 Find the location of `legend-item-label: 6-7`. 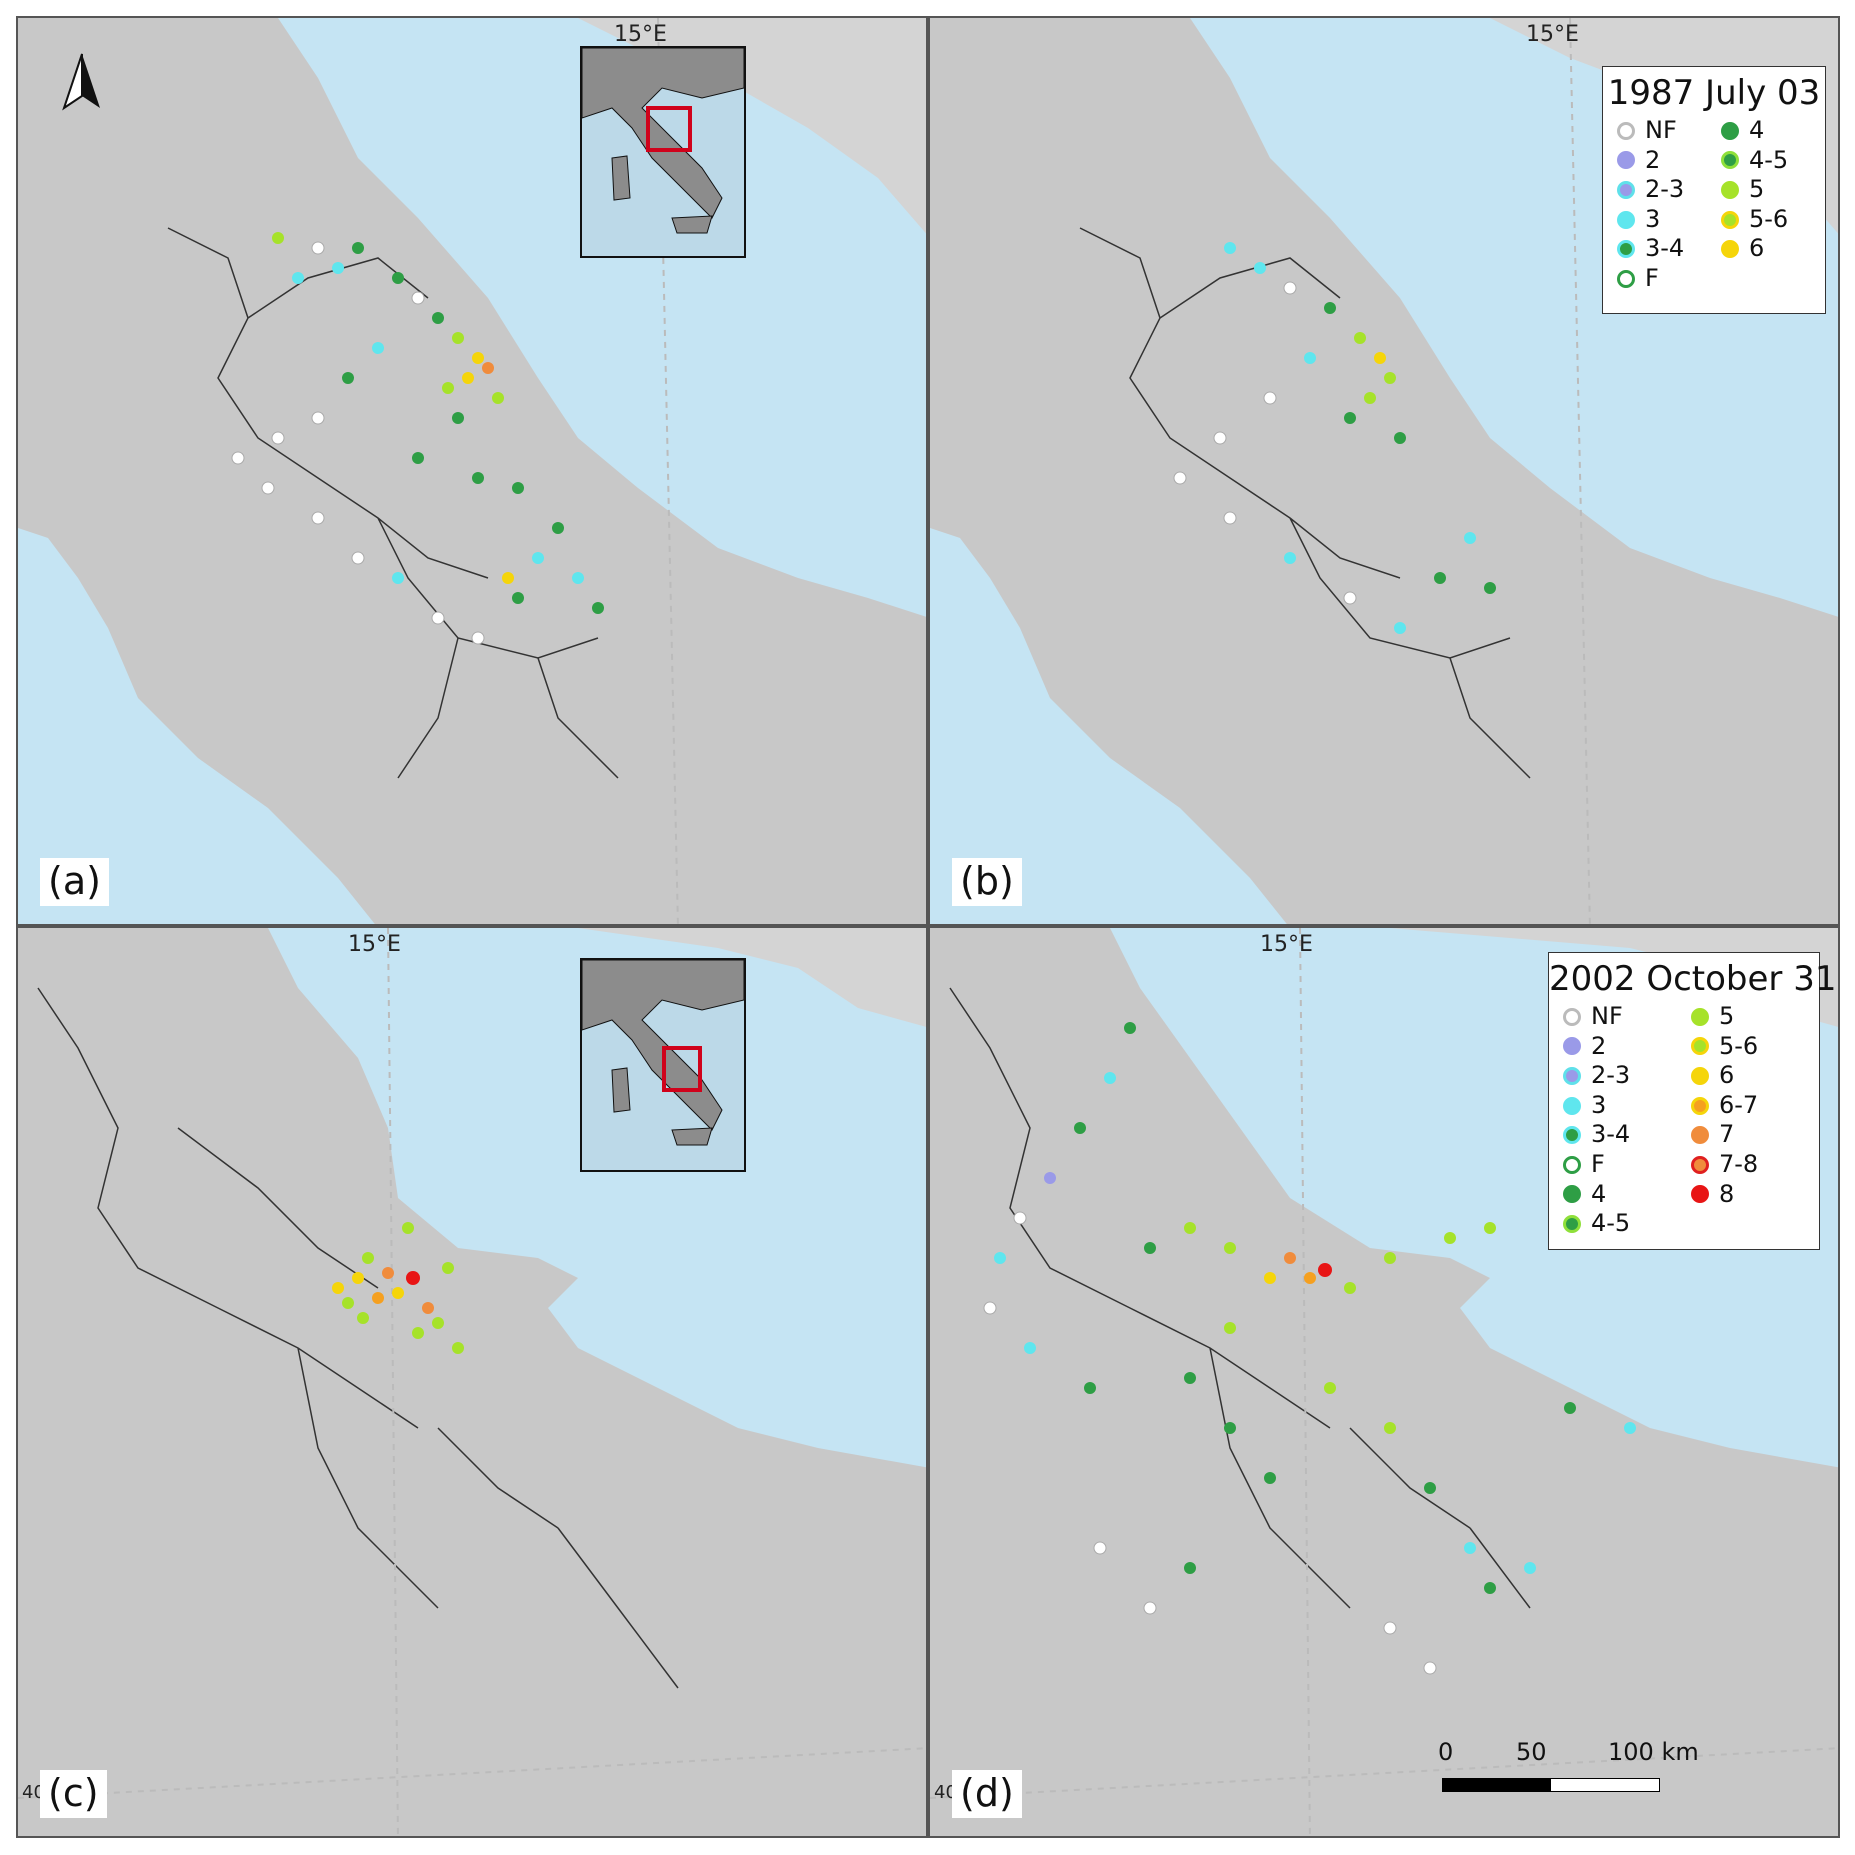

legend-item-label: 6-7 is located at coordinates (1739, 1104).